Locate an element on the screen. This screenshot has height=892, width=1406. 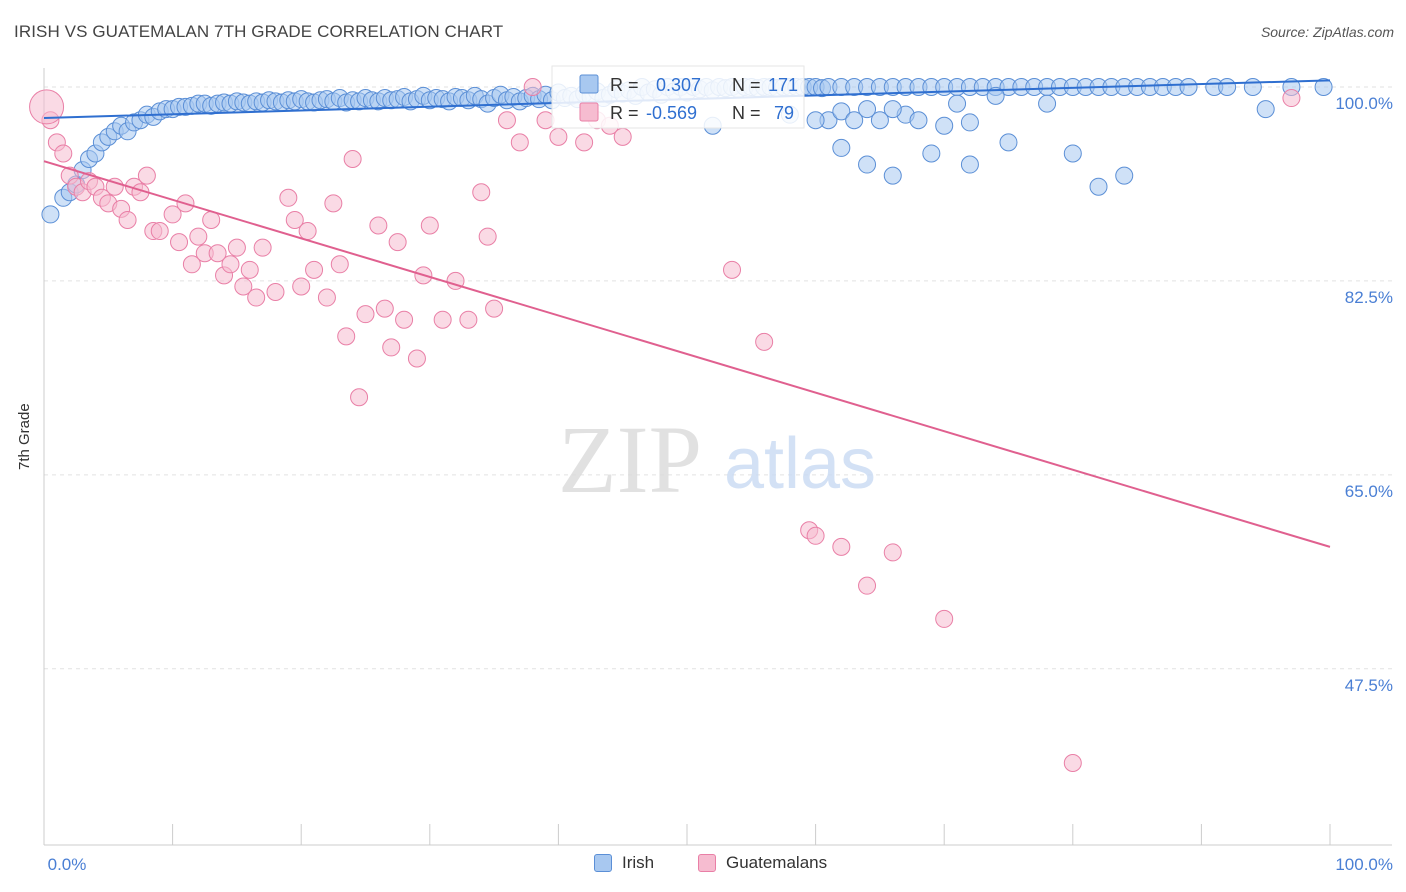
top-legend: R = 0.307 N = 171 R = -0.569 N = 79 is located at coordinates (678, 97).